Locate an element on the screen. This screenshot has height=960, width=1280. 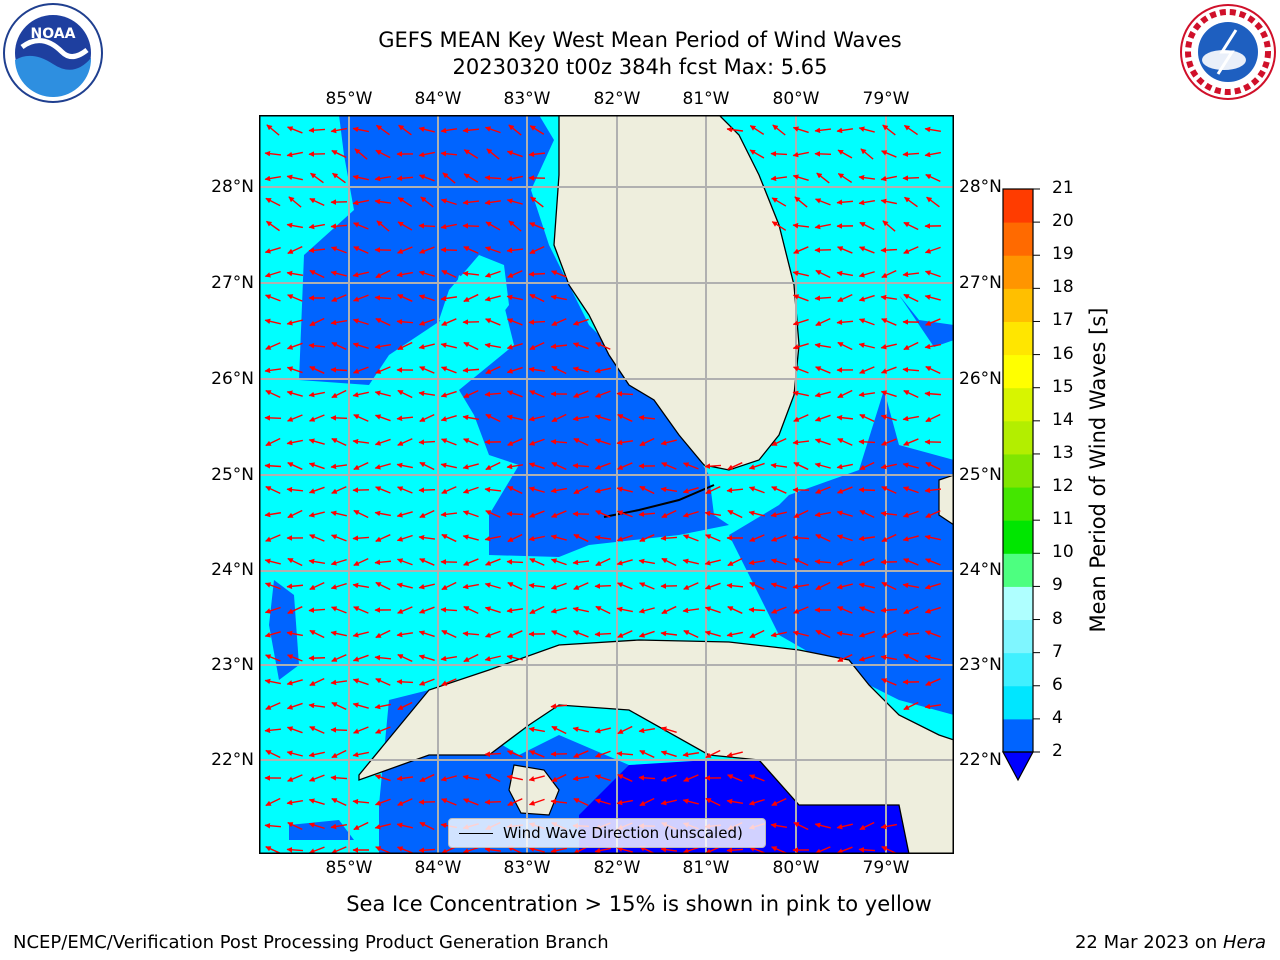
lon-tick-top: 79°W is located at coordinates (886, 99).